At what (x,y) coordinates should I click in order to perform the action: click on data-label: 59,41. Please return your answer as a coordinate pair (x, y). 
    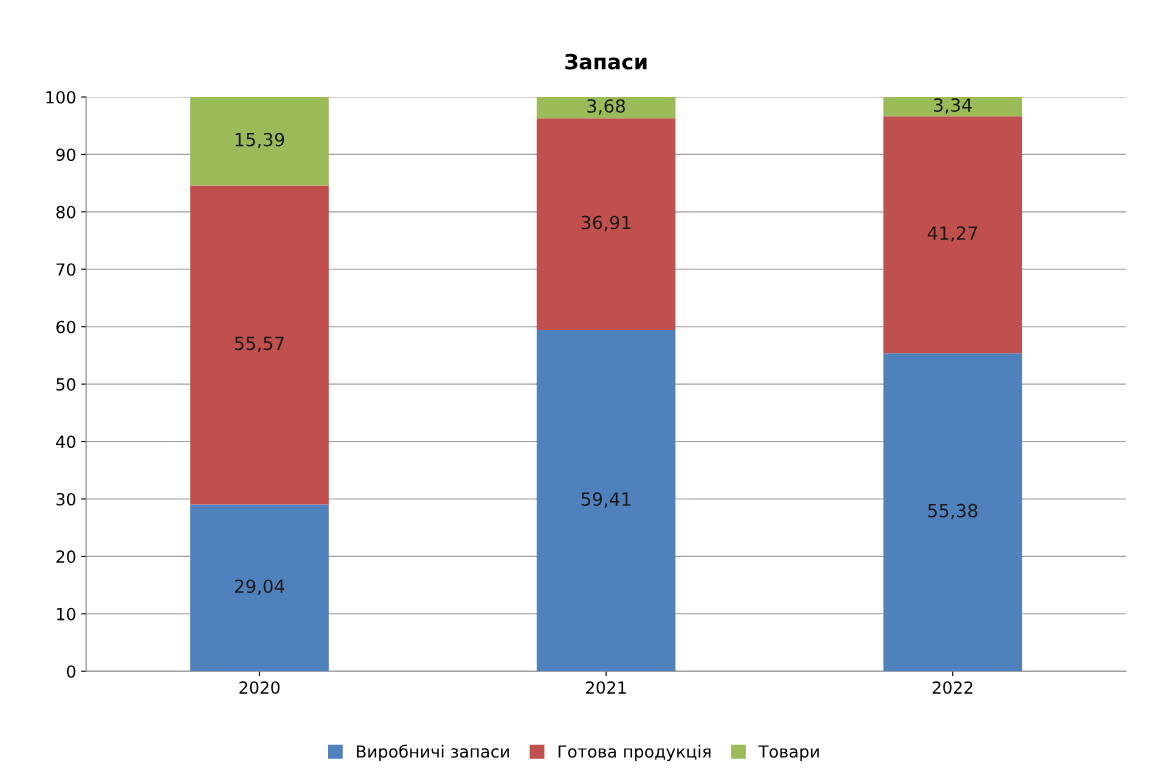
    Looking at the image, I should click on (606, 500).